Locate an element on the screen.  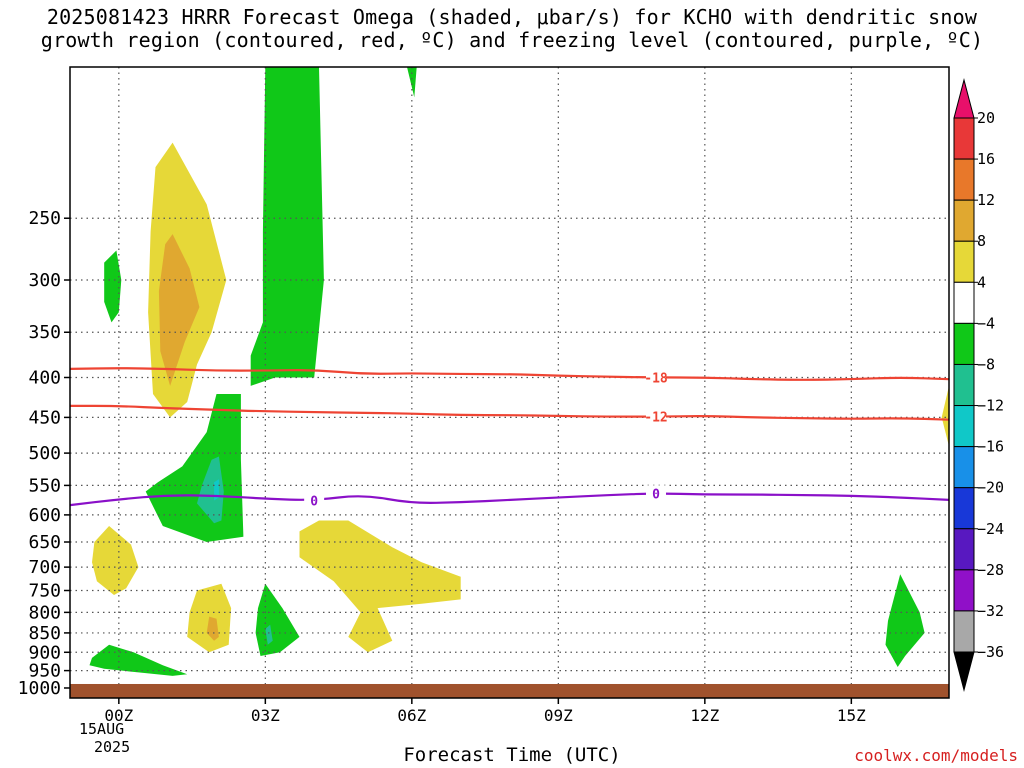
x-tick-label-03Z: 03Z is located at coordinates (265, 715).